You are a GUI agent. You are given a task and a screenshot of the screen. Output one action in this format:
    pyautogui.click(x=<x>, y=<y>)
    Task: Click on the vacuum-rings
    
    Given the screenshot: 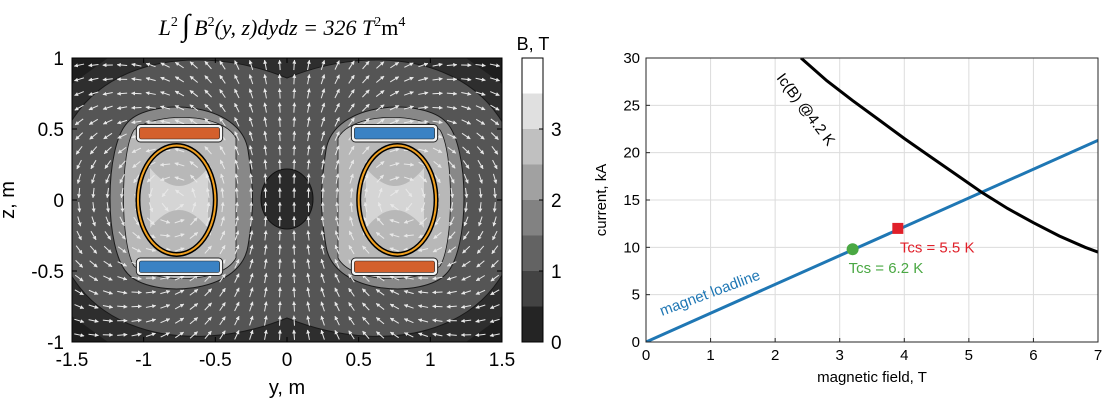 What is the action you would take?
    pyautogui.click(x=287, y=200)
    